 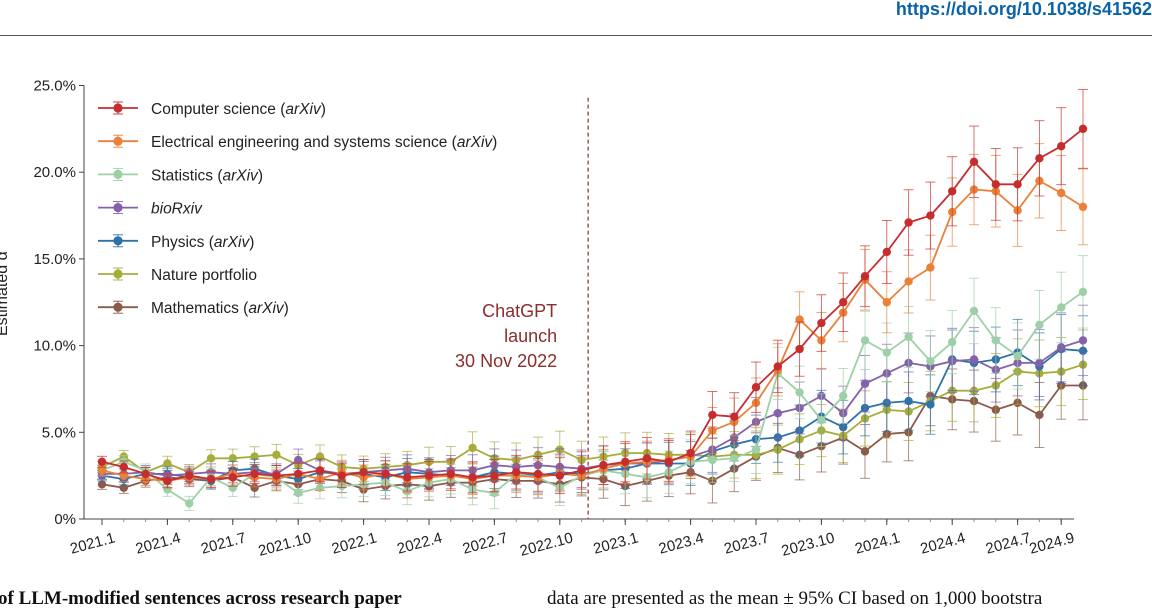 I want to click on legend-series-name: bioRxiv, so click(x=177, y=209).